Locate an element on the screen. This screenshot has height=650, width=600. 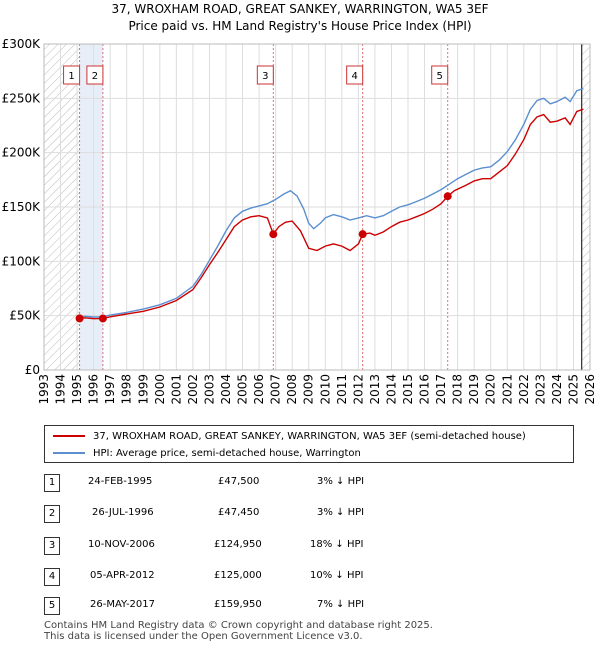
y-tick-label: £200K is located at coordinates (22, 153).